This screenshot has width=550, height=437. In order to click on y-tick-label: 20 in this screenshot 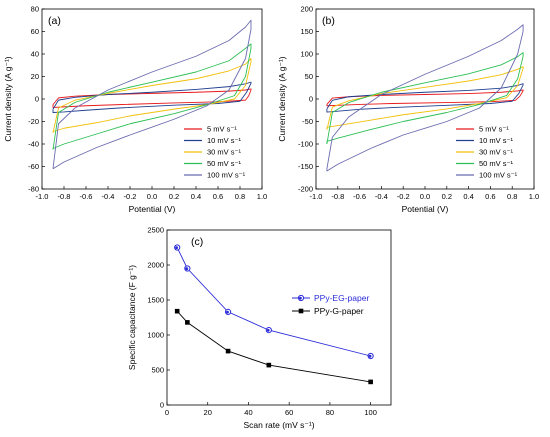, I will do `click(35, 76)`.